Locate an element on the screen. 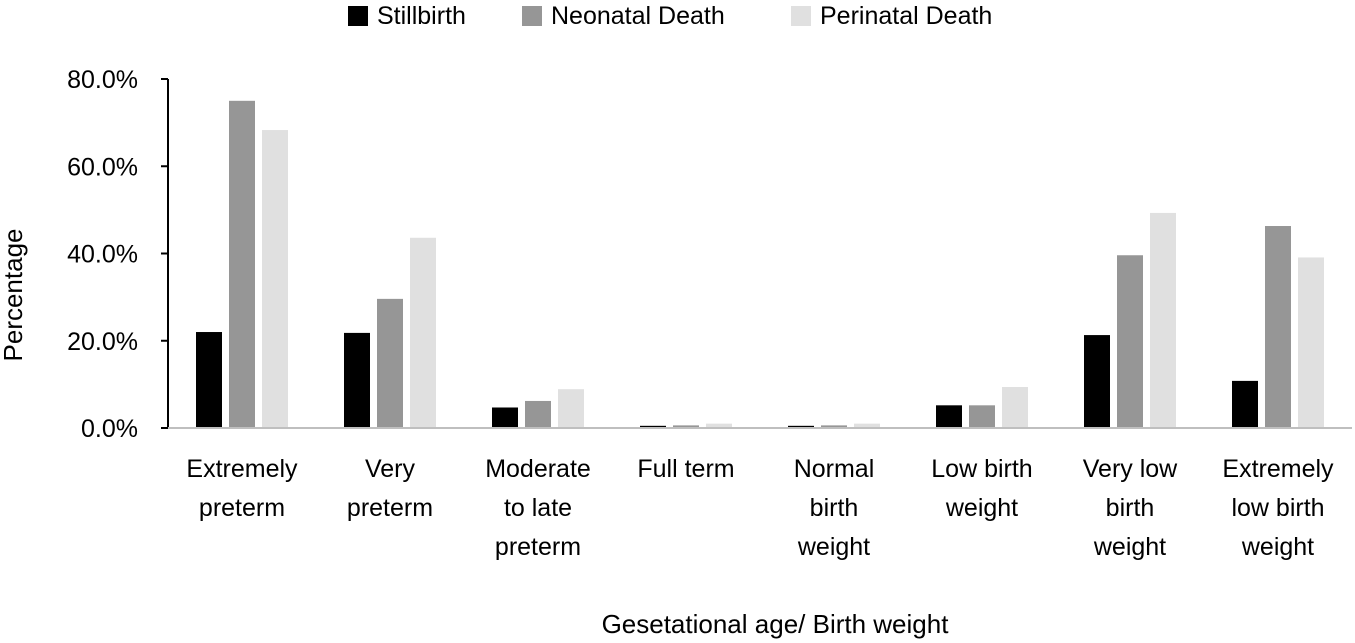 Image resolution: width=1355 pixels, height=643 pixels. legend: Stillbirth Neonatal Death Perinatal Death is located at coordinates (670, 16).